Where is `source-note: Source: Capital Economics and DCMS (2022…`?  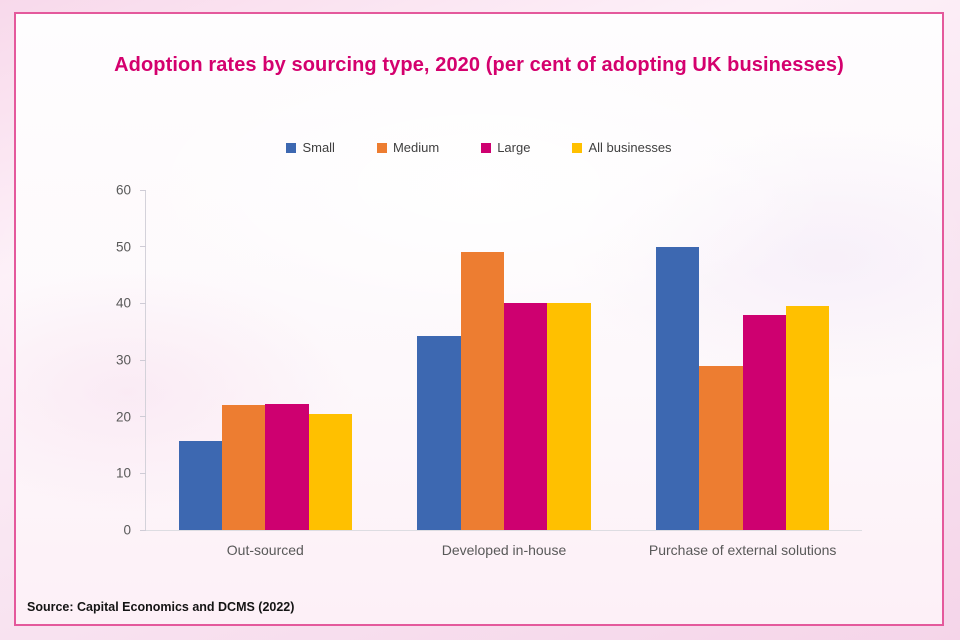 source-note: Source: Capital Economics and DCMS (2022… is located at coordinates (161, 607).